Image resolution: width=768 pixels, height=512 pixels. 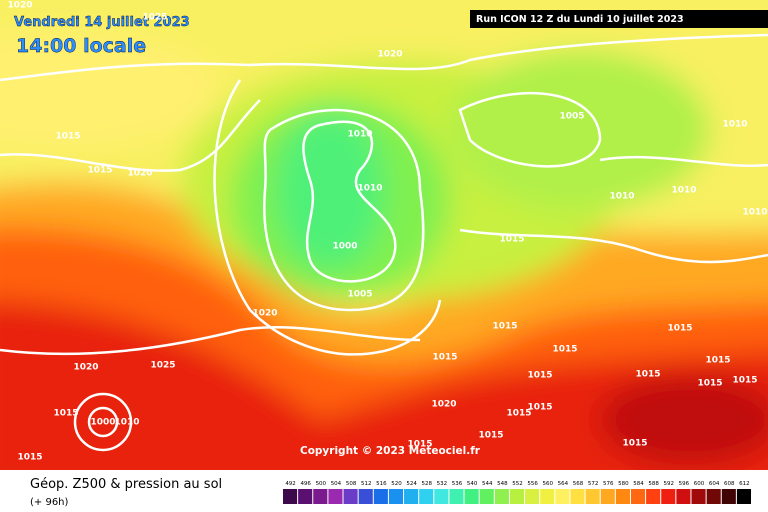 I want to click on scale-label: 596, so click(x=684, y=484).